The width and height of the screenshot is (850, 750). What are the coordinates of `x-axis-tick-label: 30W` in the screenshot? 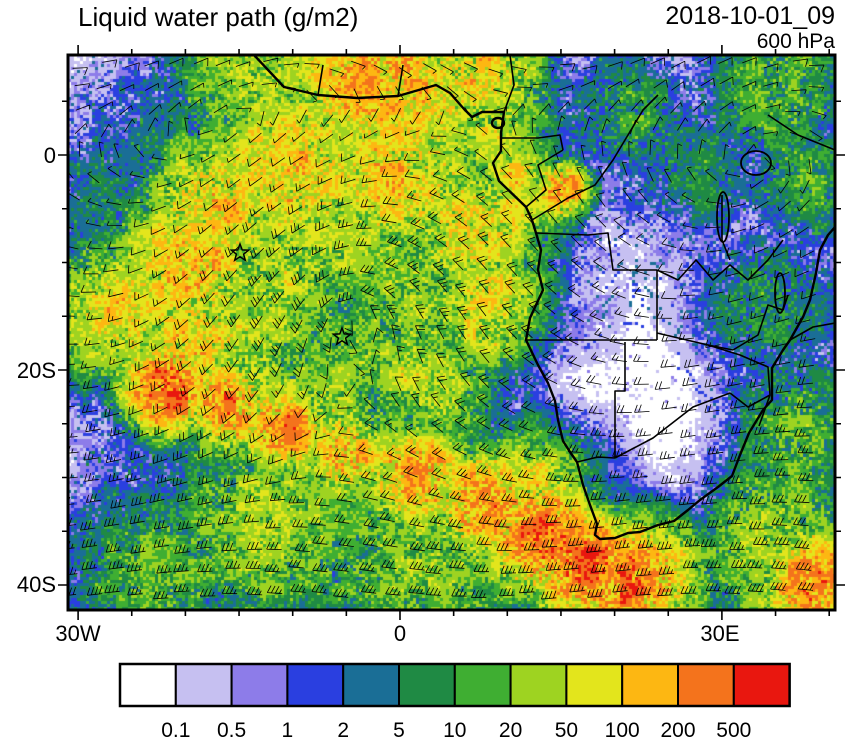 It's located at (77, 633).